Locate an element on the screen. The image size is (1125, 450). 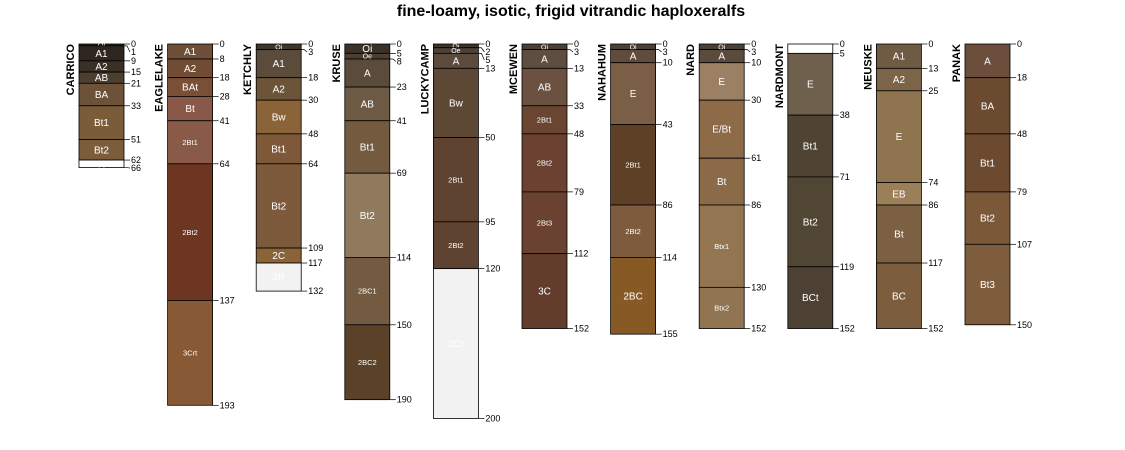
horizon-3c is located at coordinates (544, 291).